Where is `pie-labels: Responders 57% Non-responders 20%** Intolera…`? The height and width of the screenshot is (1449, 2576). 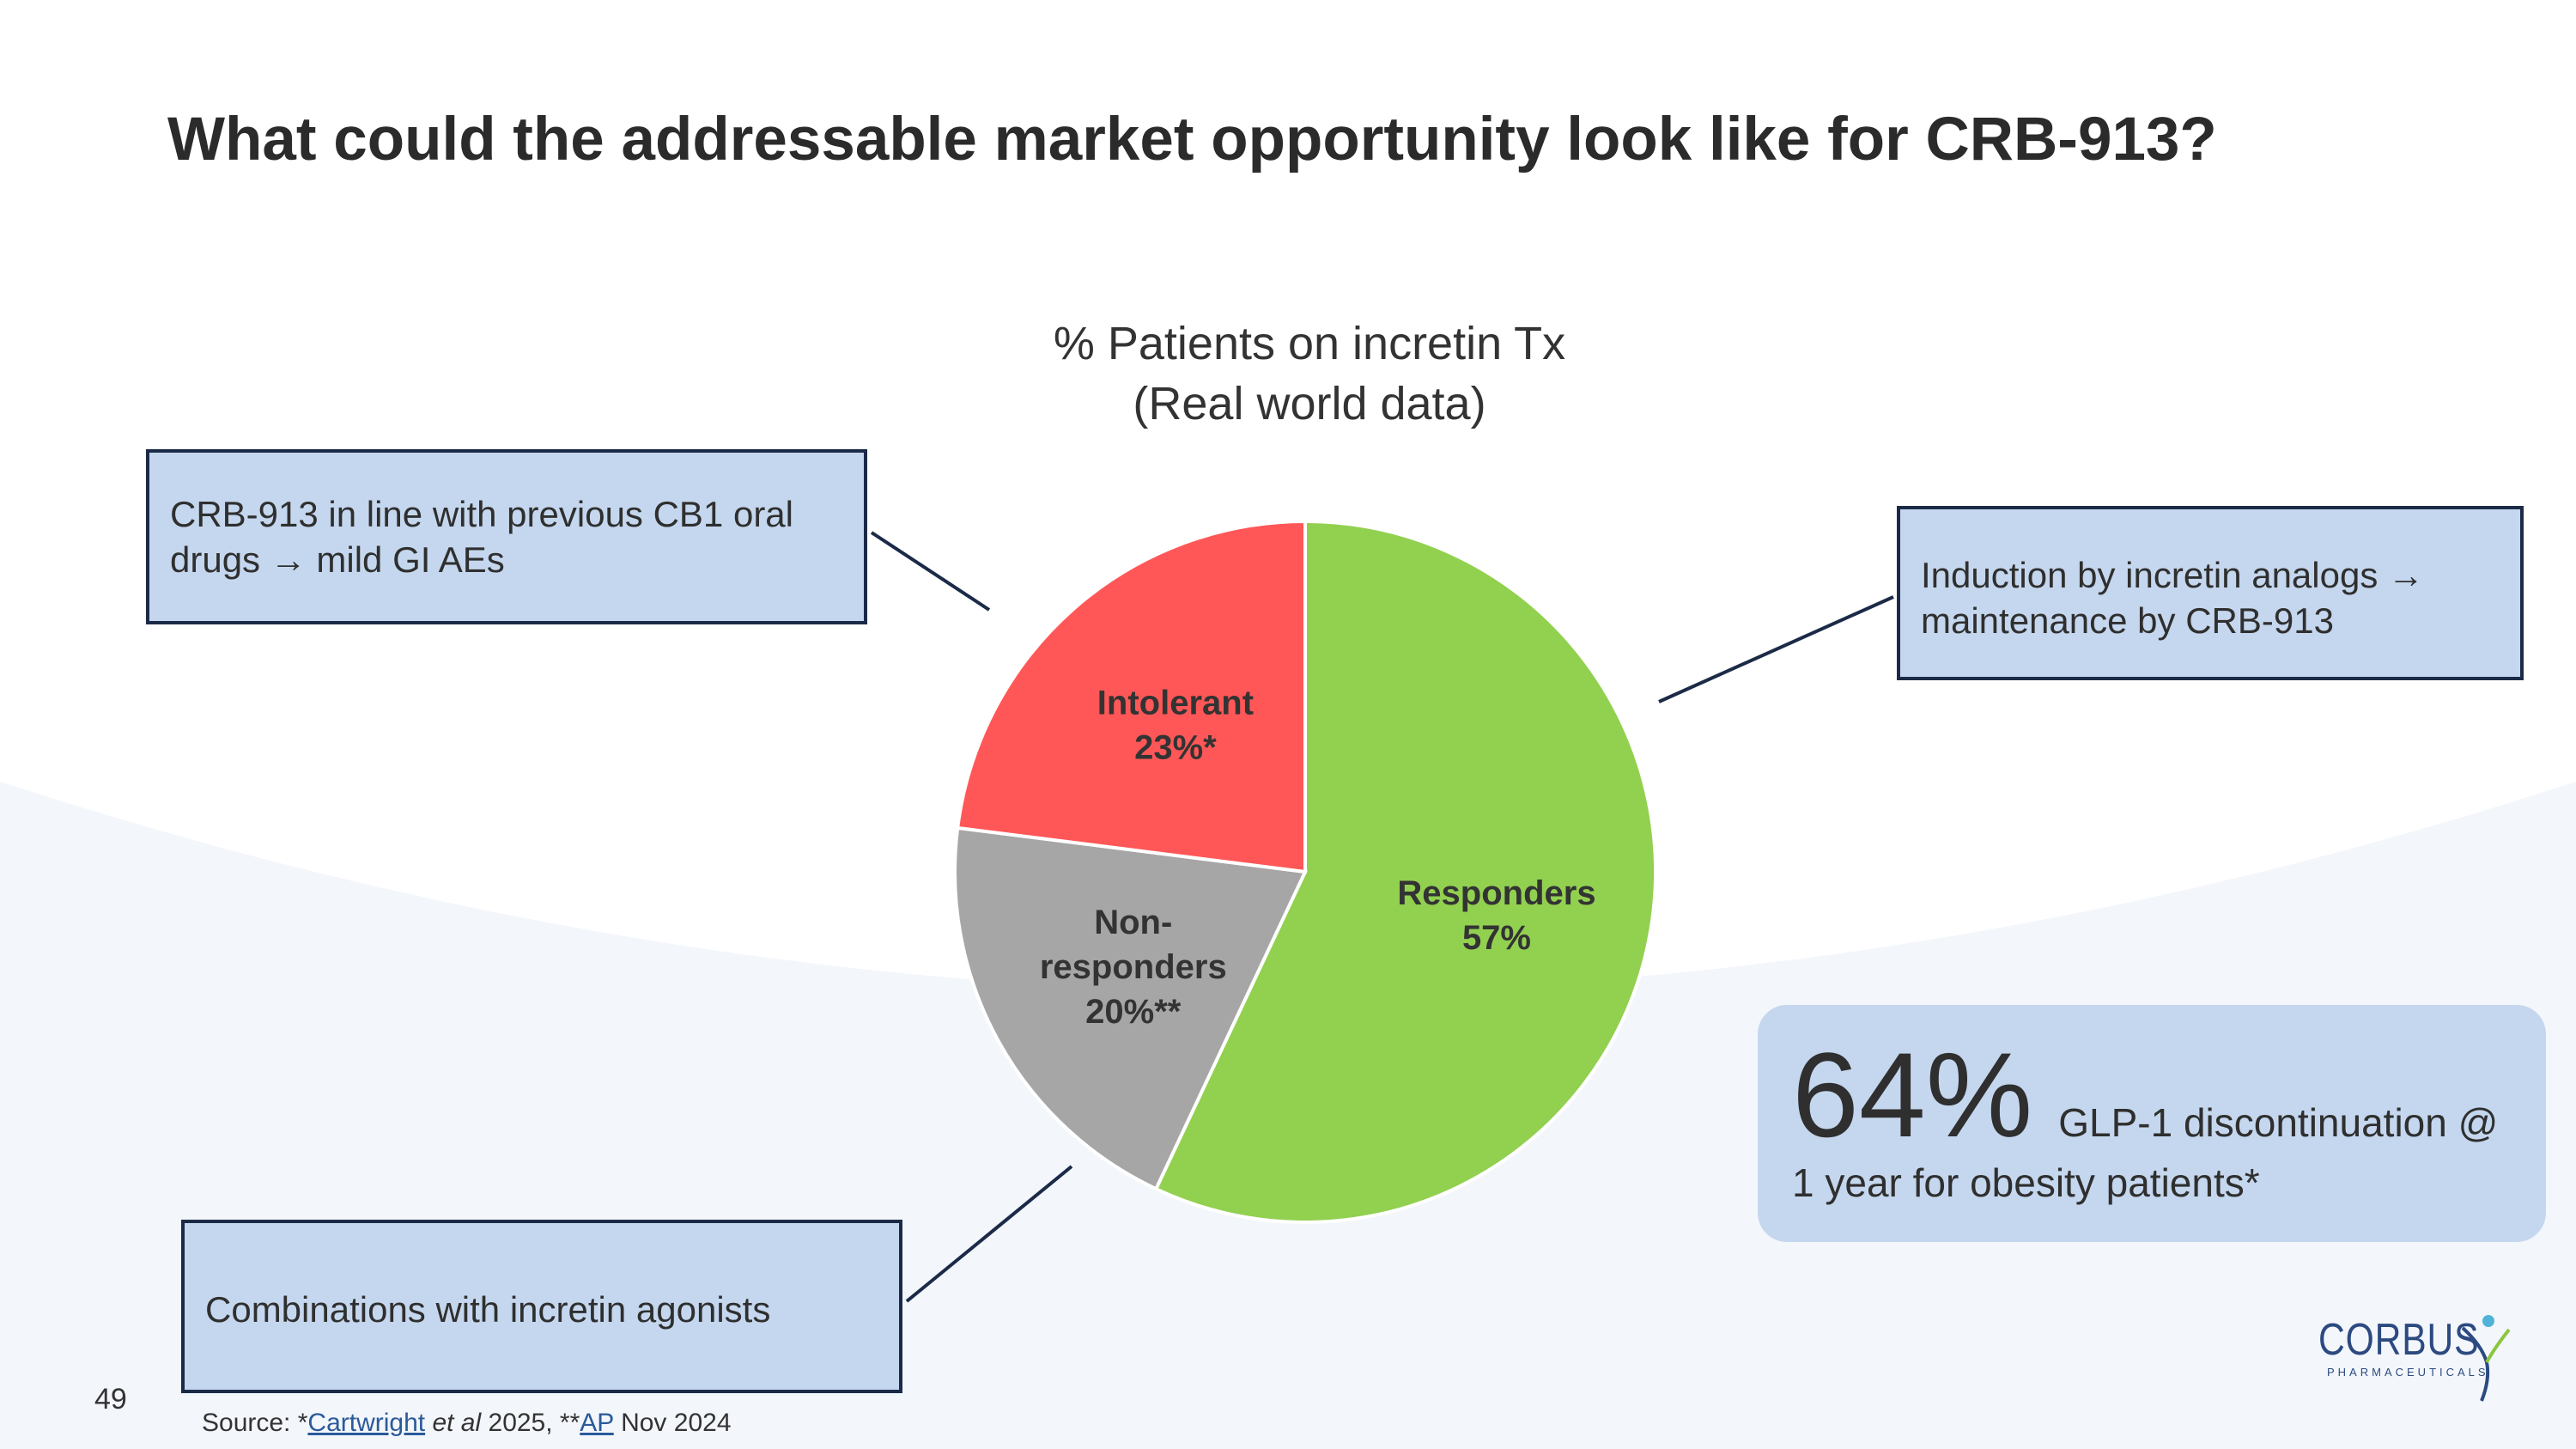 pie-labels: Responders 57% Non-responders 20%** Intolera… is located at coordinates (1318, 858).